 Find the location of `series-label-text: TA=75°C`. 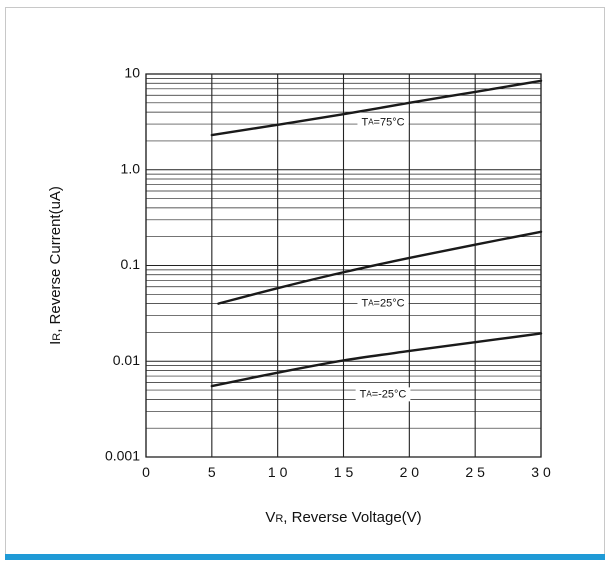

series-label-text: TA=75°C is located at coordinates (382, 123).